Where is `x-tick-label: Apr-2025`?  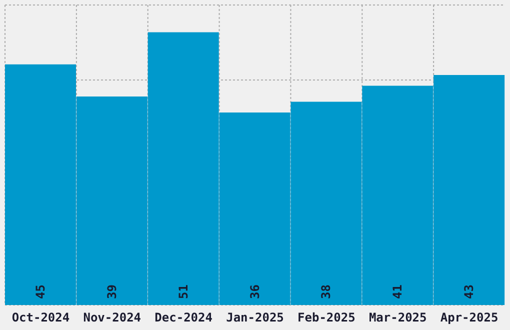 x-tick-label: Apr-2025 is located at coordinates (469, 317).